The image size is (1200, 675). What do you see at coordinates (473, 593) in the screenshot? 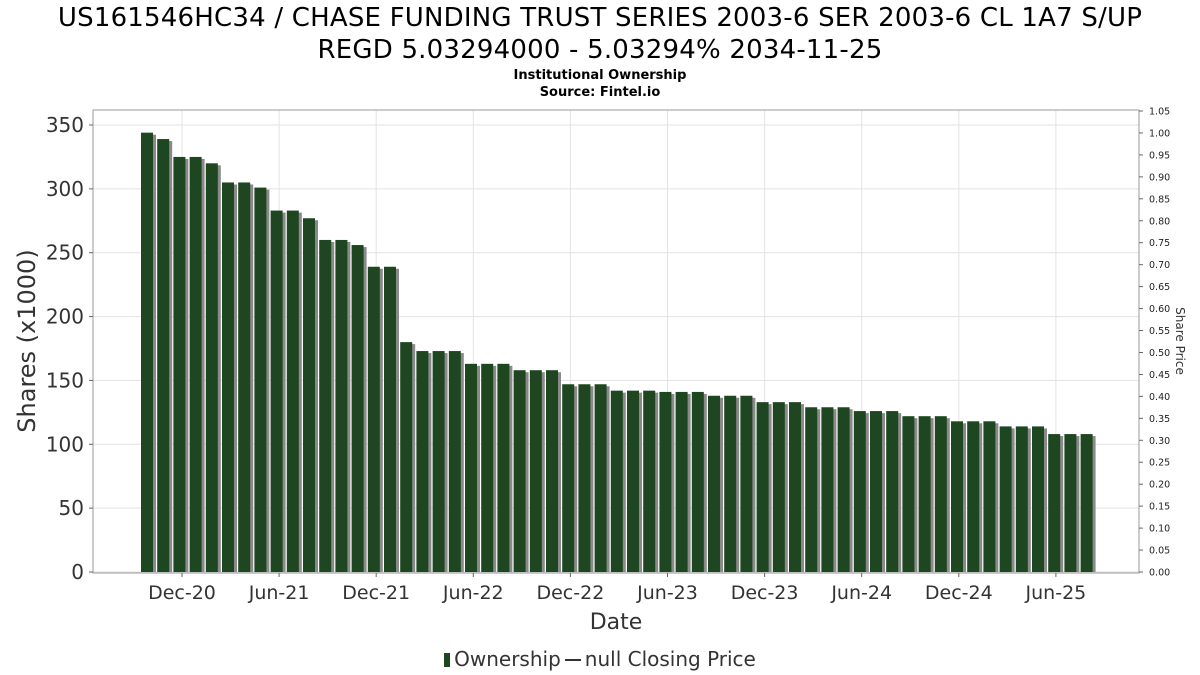
I see `x-tick-label: Jun-22` at bounding box center [473, 593].